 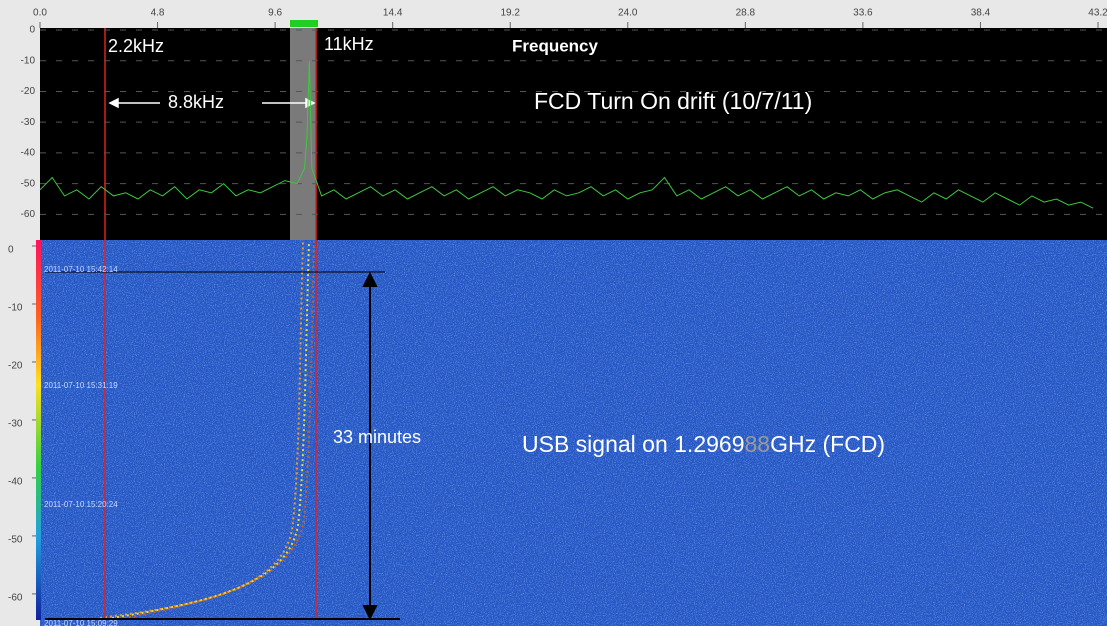 What do you see at coordinates (15, 598) in the screenshot?
I see `colorbar-tick-label: -60` at bounding box center [15, 598].